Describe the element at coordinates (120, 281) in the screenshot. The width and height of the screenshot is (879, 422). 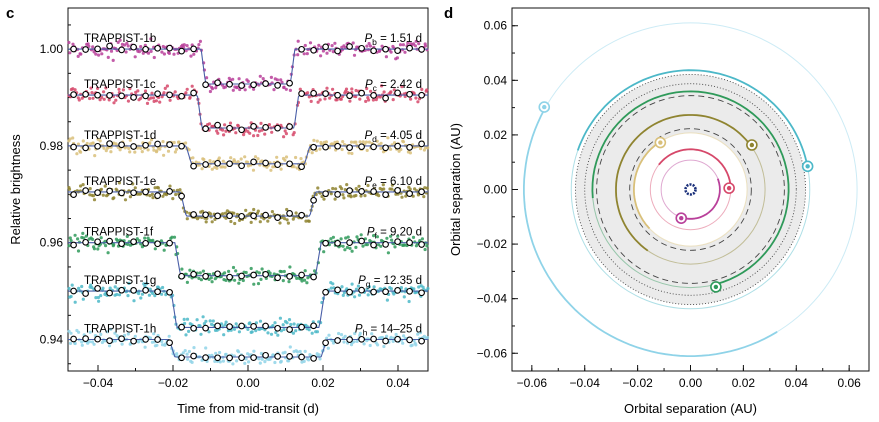
I see `series-name-label: TRAPPIST-1g` at that location.